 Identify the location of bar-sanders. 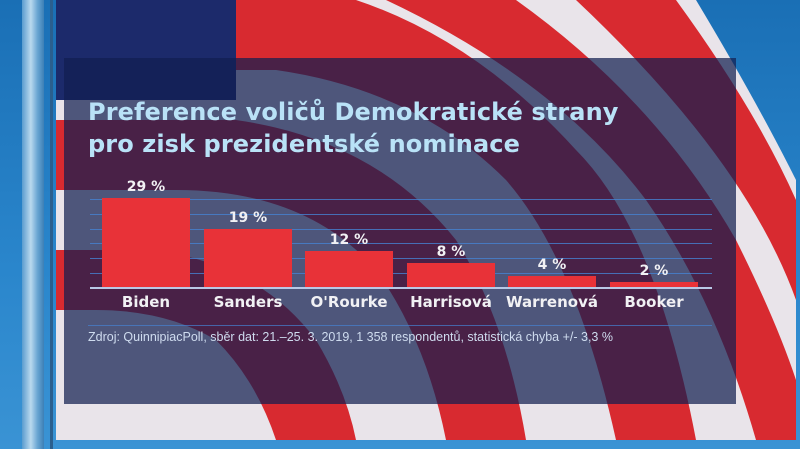
(248, 258).